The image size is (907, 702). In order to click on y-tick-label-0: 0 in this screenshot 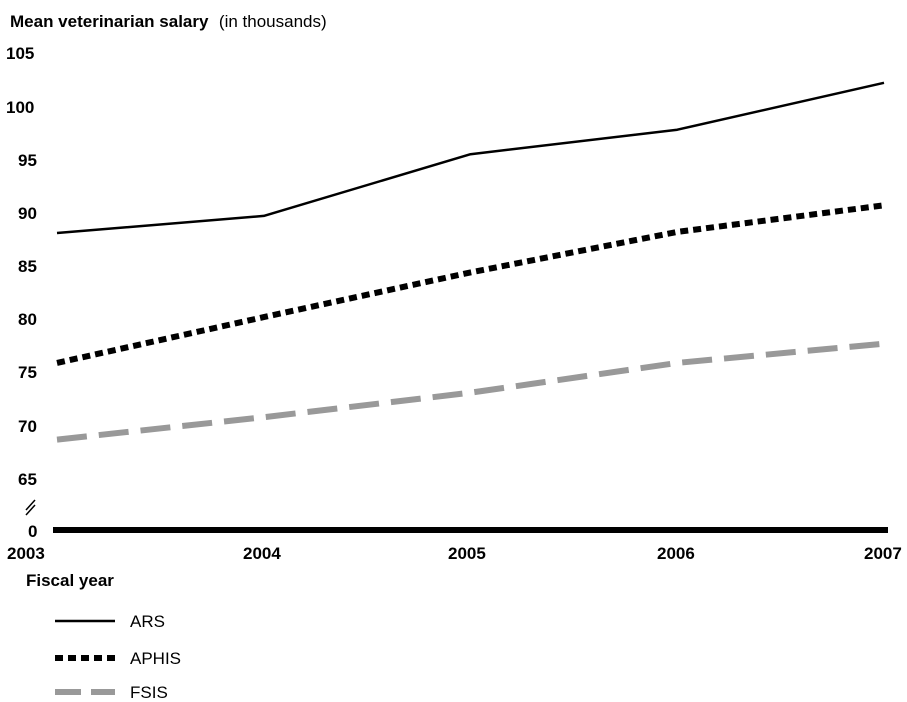, I will do `click(32, 531)`.